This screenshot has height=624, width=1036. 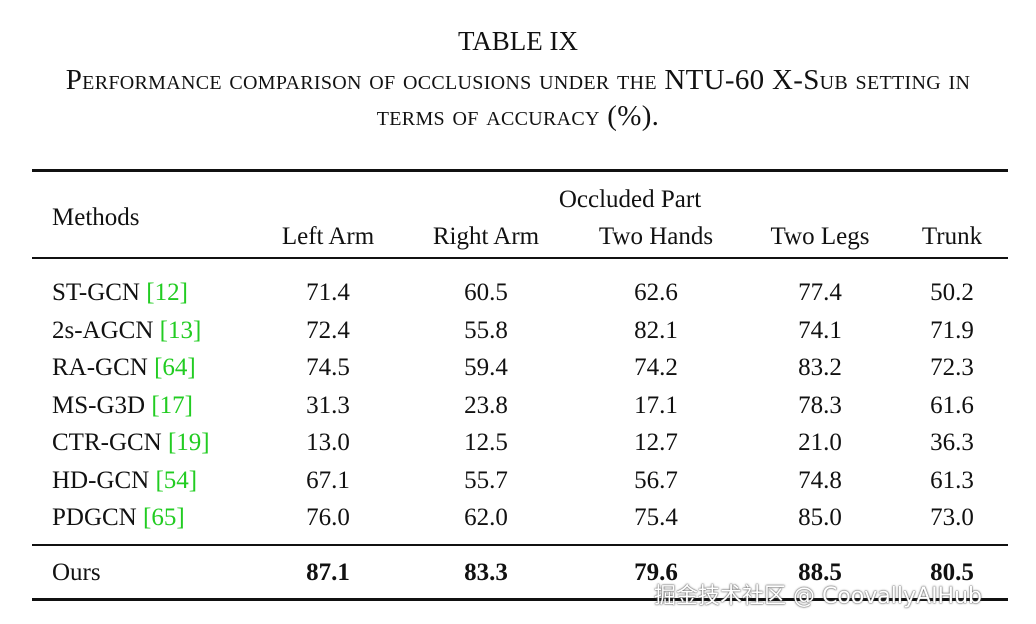 I want to click on citation: [19], so click(x=188, y=442).